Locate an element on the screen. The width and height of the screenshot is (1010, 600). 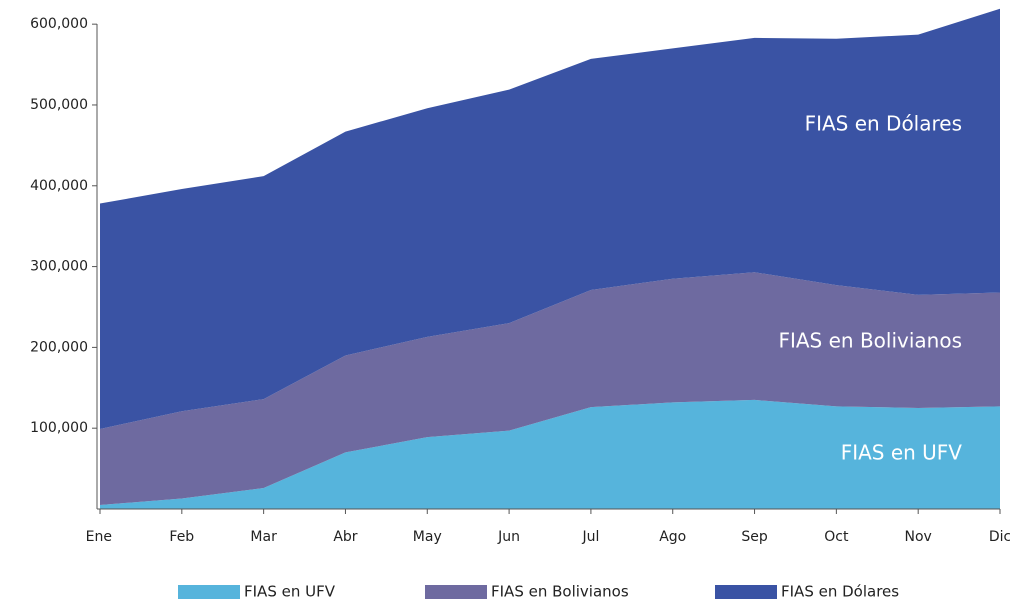
x-tick-label: Oct is located at coordinates (836, 537).